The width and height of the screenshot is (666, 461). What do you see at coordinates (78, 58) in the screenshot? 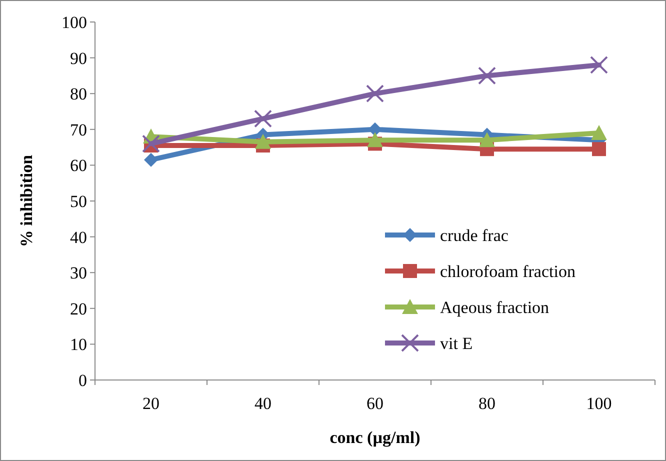
I see `y-tick-label: 90` at bounding box center [78, 58].